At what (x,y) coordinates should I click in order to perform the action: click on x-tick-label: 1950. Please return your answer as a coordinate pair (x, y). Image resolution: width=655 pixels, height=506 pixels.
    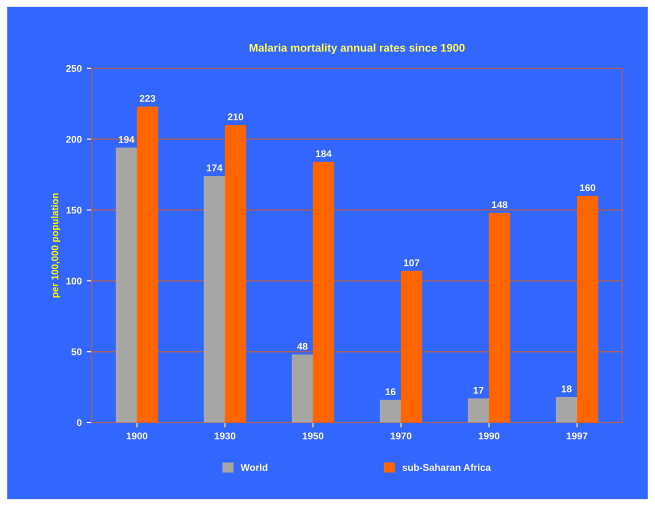
    Looking at the image, I should click on (313, 436).